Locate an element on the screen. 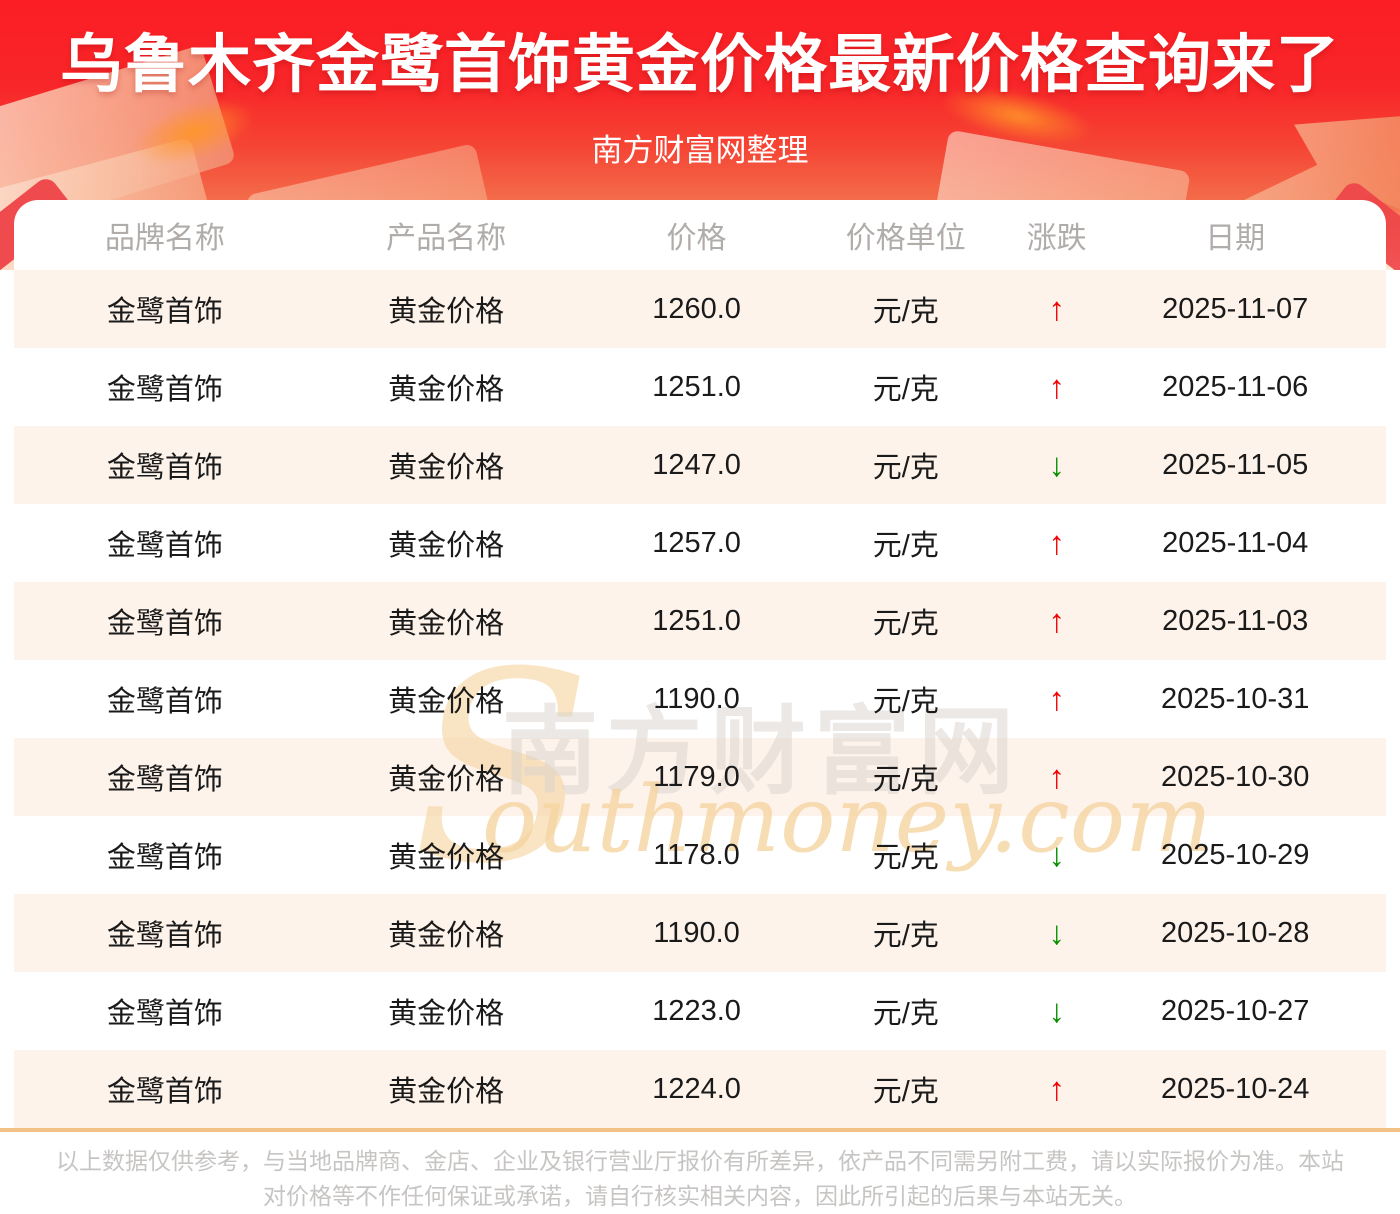  column-header-product: 产品名称 is located at coordinates (446, 238).